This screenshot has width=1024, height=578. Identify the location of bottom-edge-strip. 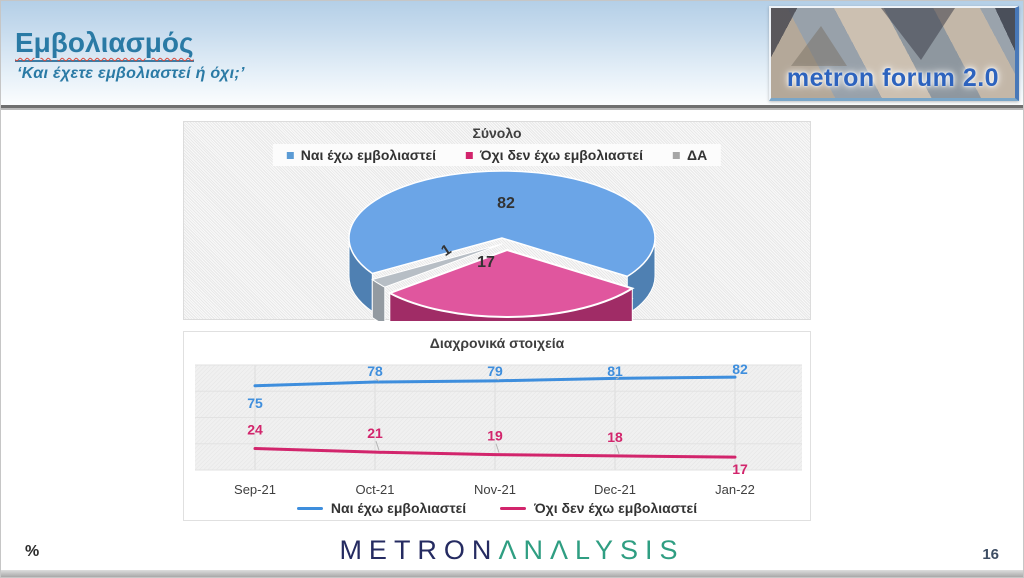
(512, 573).